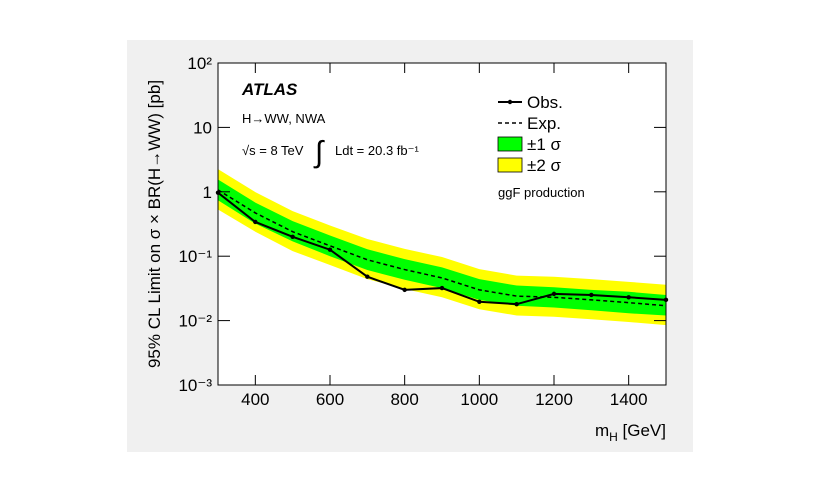 This screenshot has height=492, width=820. I want to click on x-tick-label: 600, so click(330, 399).